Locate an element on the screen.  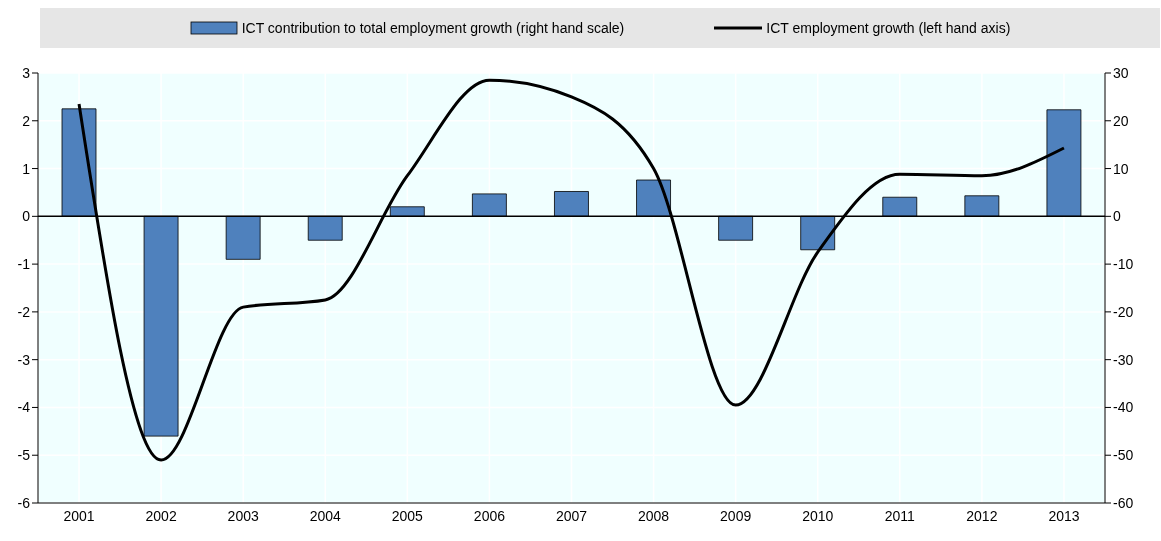
y-tick-label: -5 is located at coordinates (24, 455).